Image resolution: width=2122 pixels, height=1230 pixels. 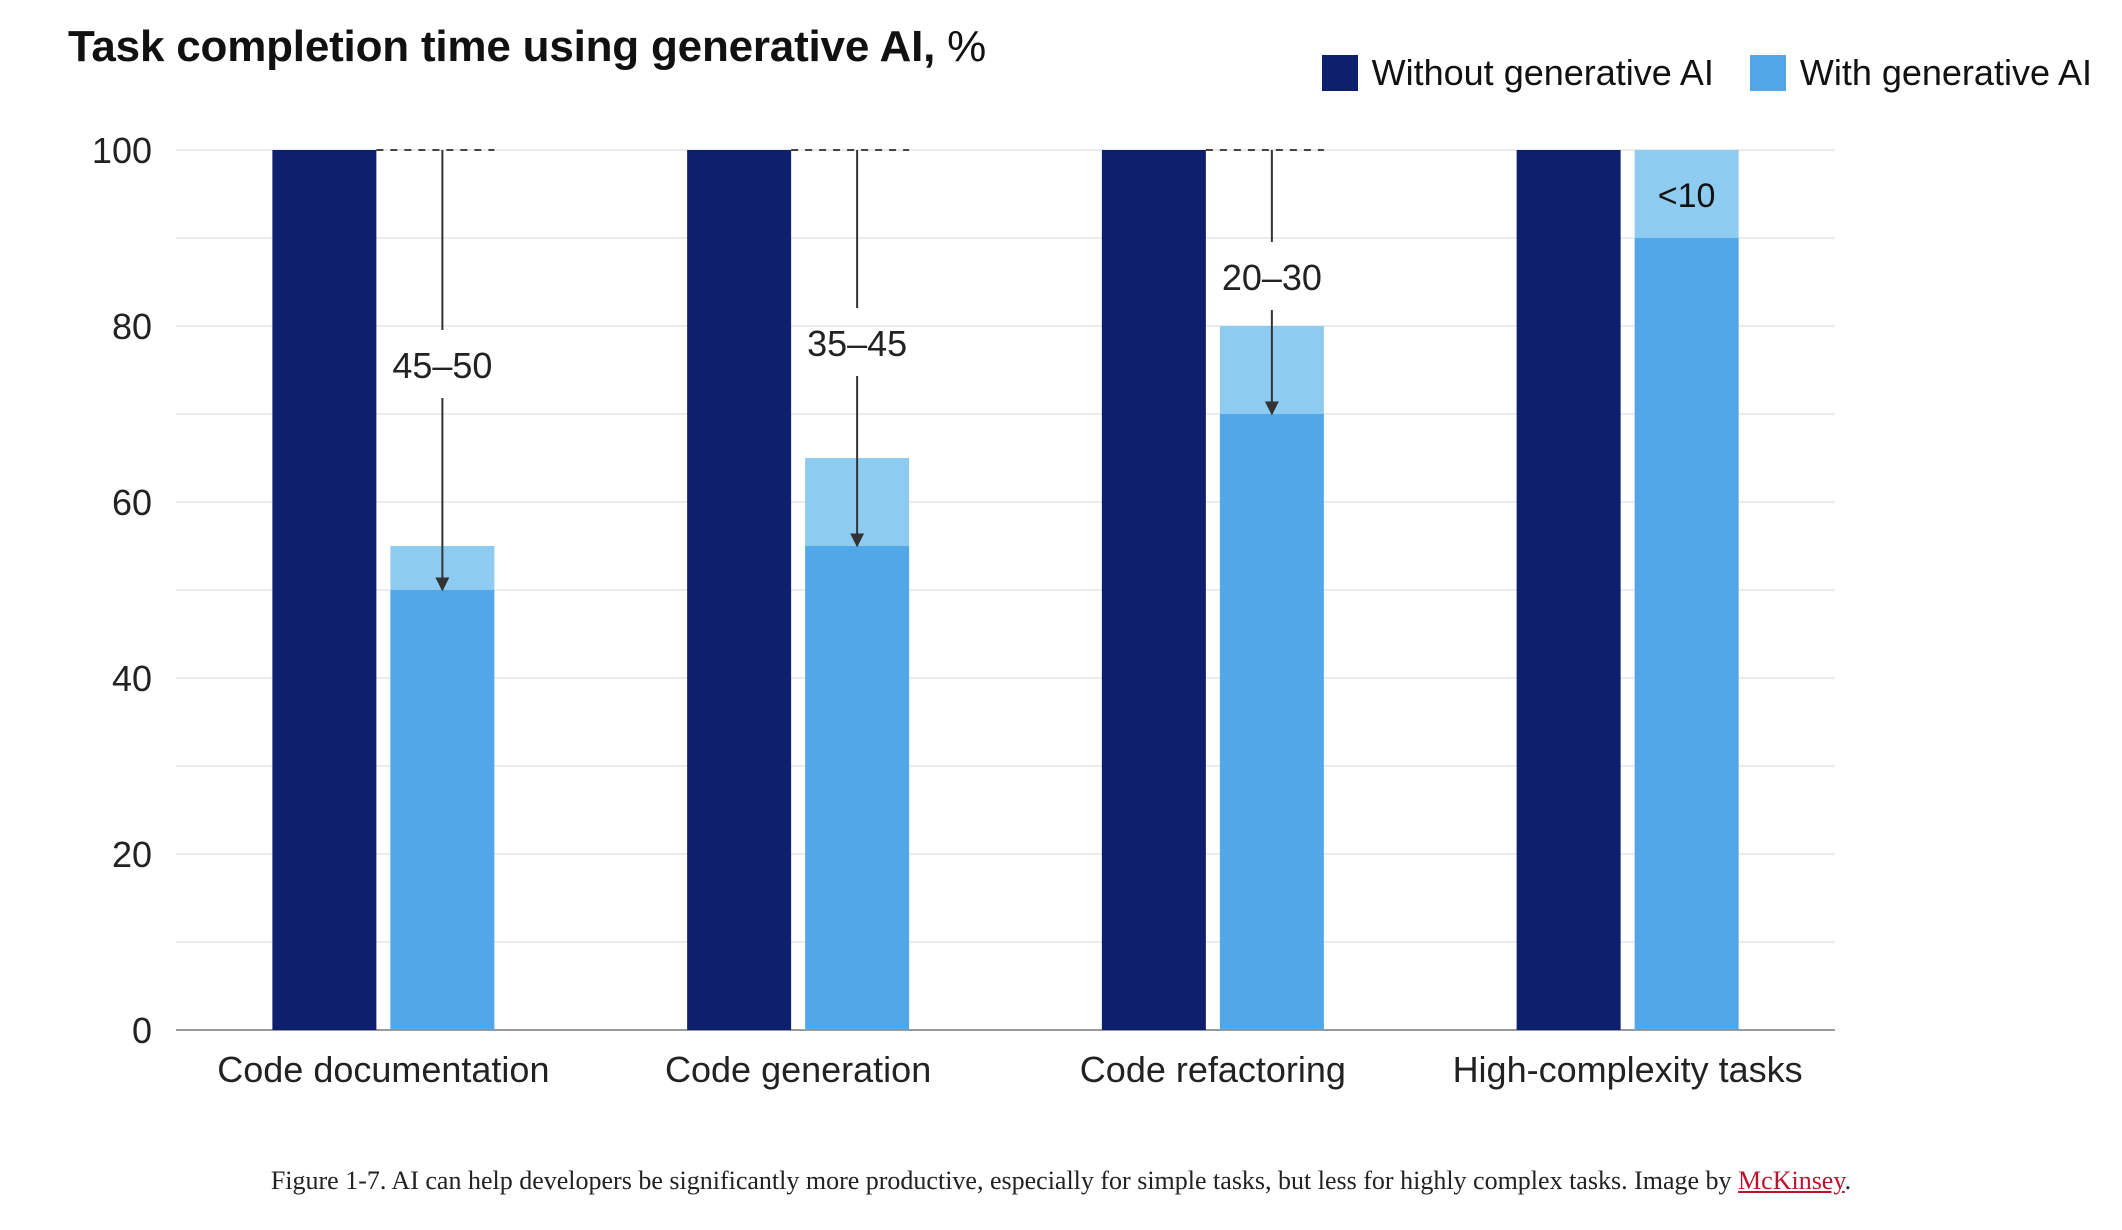 I want to click on category-label: High-complexity tasks, so click(x=1628, y=1069).